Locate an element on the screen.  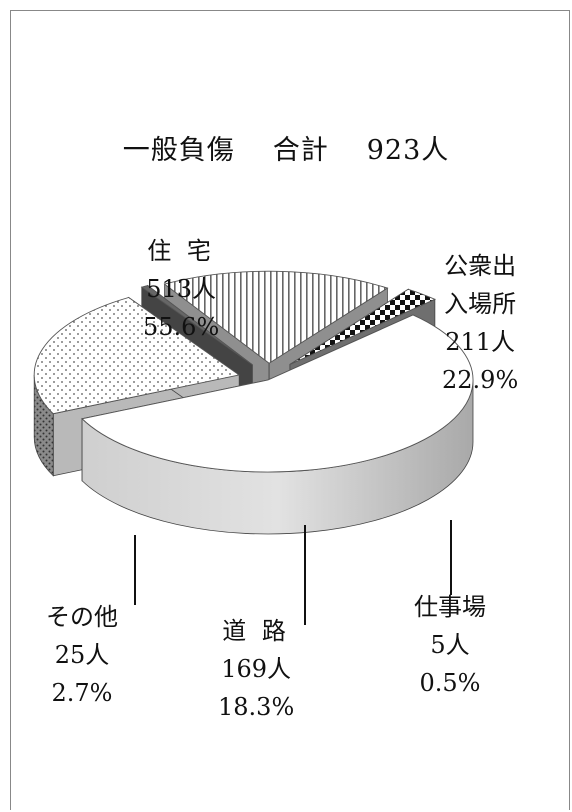
pie-slice-2-top is located at coordinates (196, 325).